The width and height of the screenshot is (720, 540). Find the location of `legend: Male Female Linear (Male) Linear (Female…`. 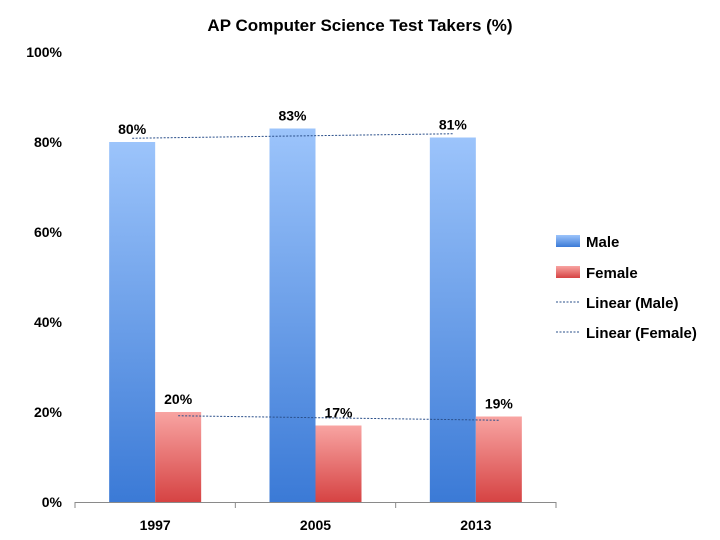

legend: Male Female Linear (Male) Linear (Female… is located at coordinates (626, 288).